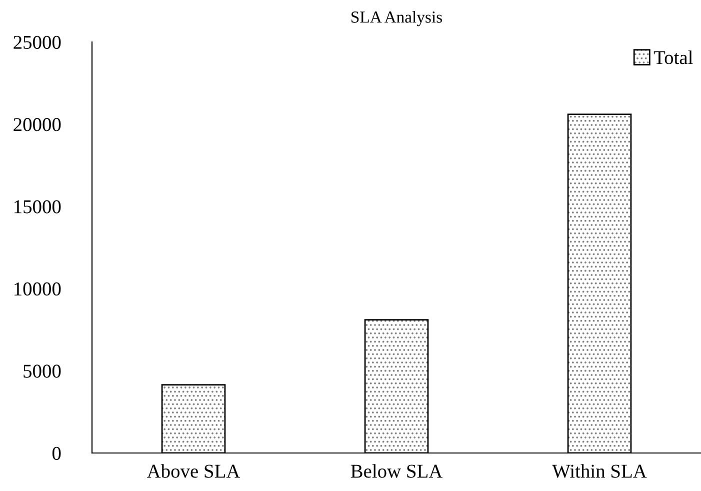 The image size is (701, 491). I want to click on y-tick-label: 0, so click(56, 453).